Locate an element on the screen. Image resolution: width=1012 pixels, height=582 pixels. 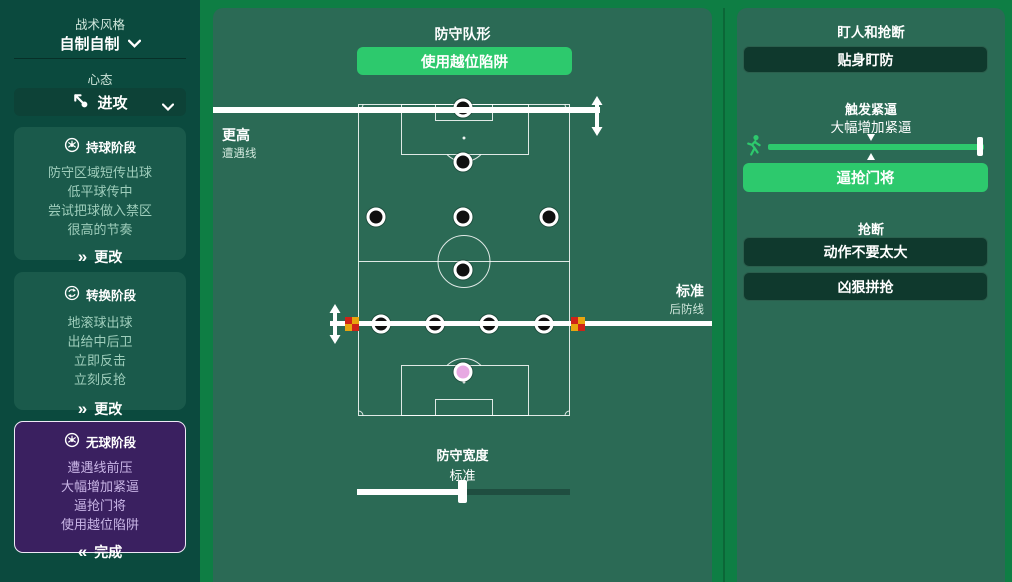
defensive-width-track-empty is located at coordinates (517, 492).